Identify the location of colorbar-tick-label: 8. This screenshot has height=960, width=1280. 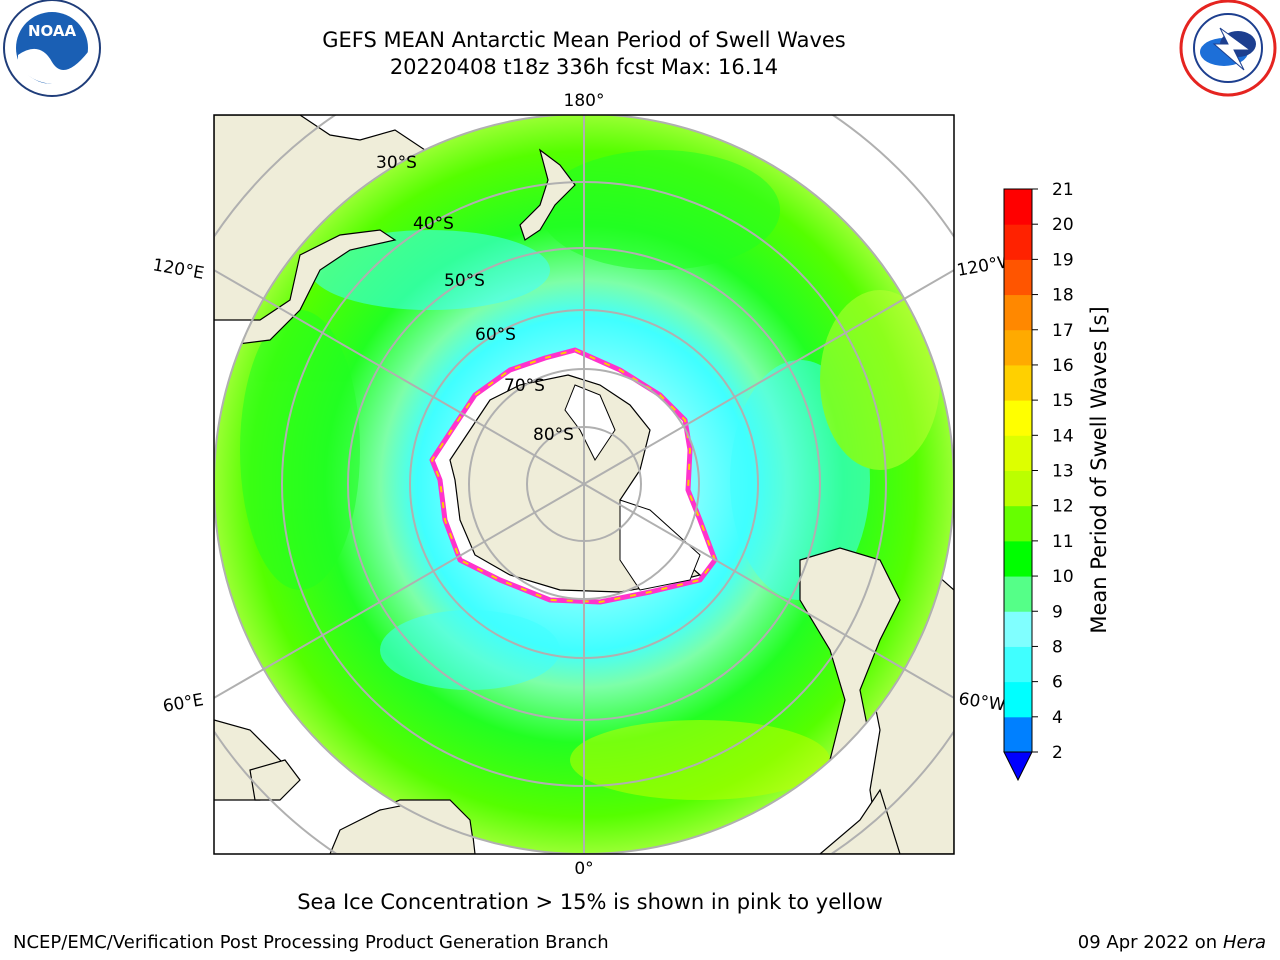
(1057, 647).